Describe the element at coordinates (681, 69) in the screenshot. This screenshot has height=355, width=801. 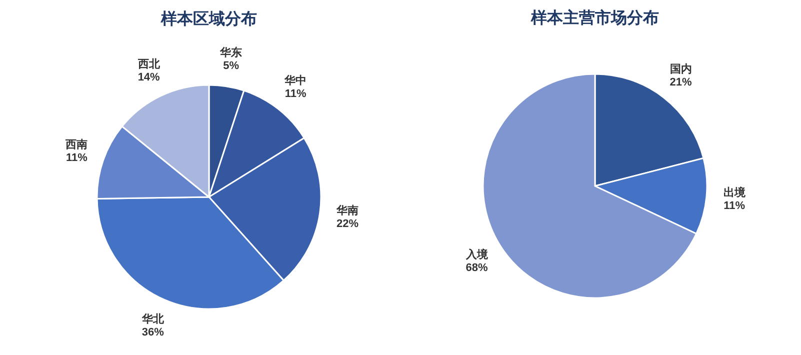
I see `slice-label: 国内` at that location.